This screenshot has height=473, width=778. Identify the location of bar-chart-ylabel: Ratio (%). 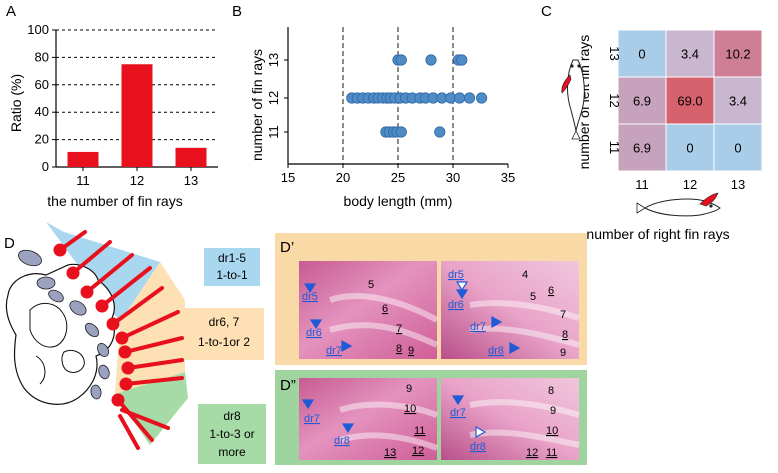
(16, 103).